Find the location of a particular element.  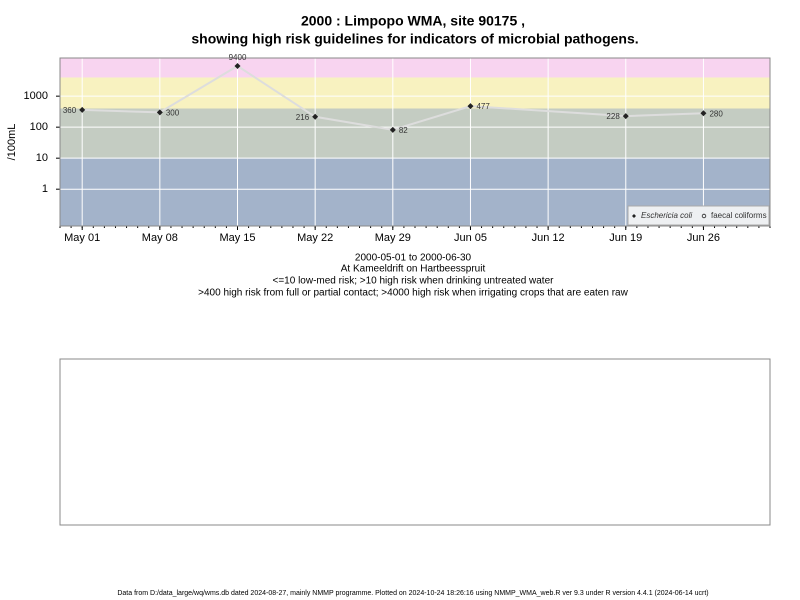

subtitle: 2000-05-01 to 2000-06-30 is located at coordinates (413, 258).